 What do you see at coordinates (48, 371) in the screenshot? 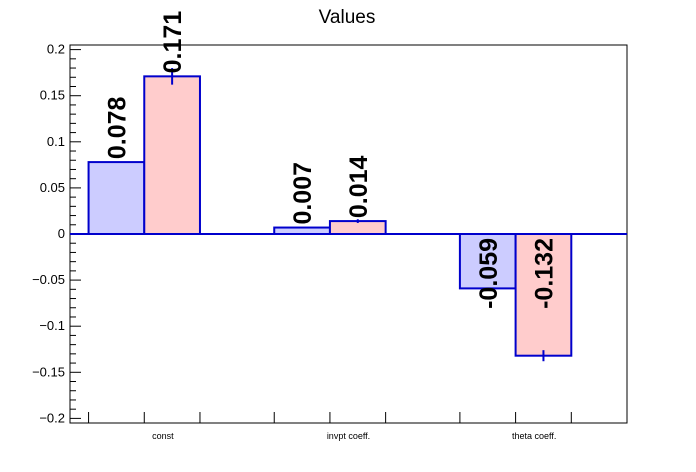
I see `y-tick-label: −0.15` at bounding box center [48, 371].